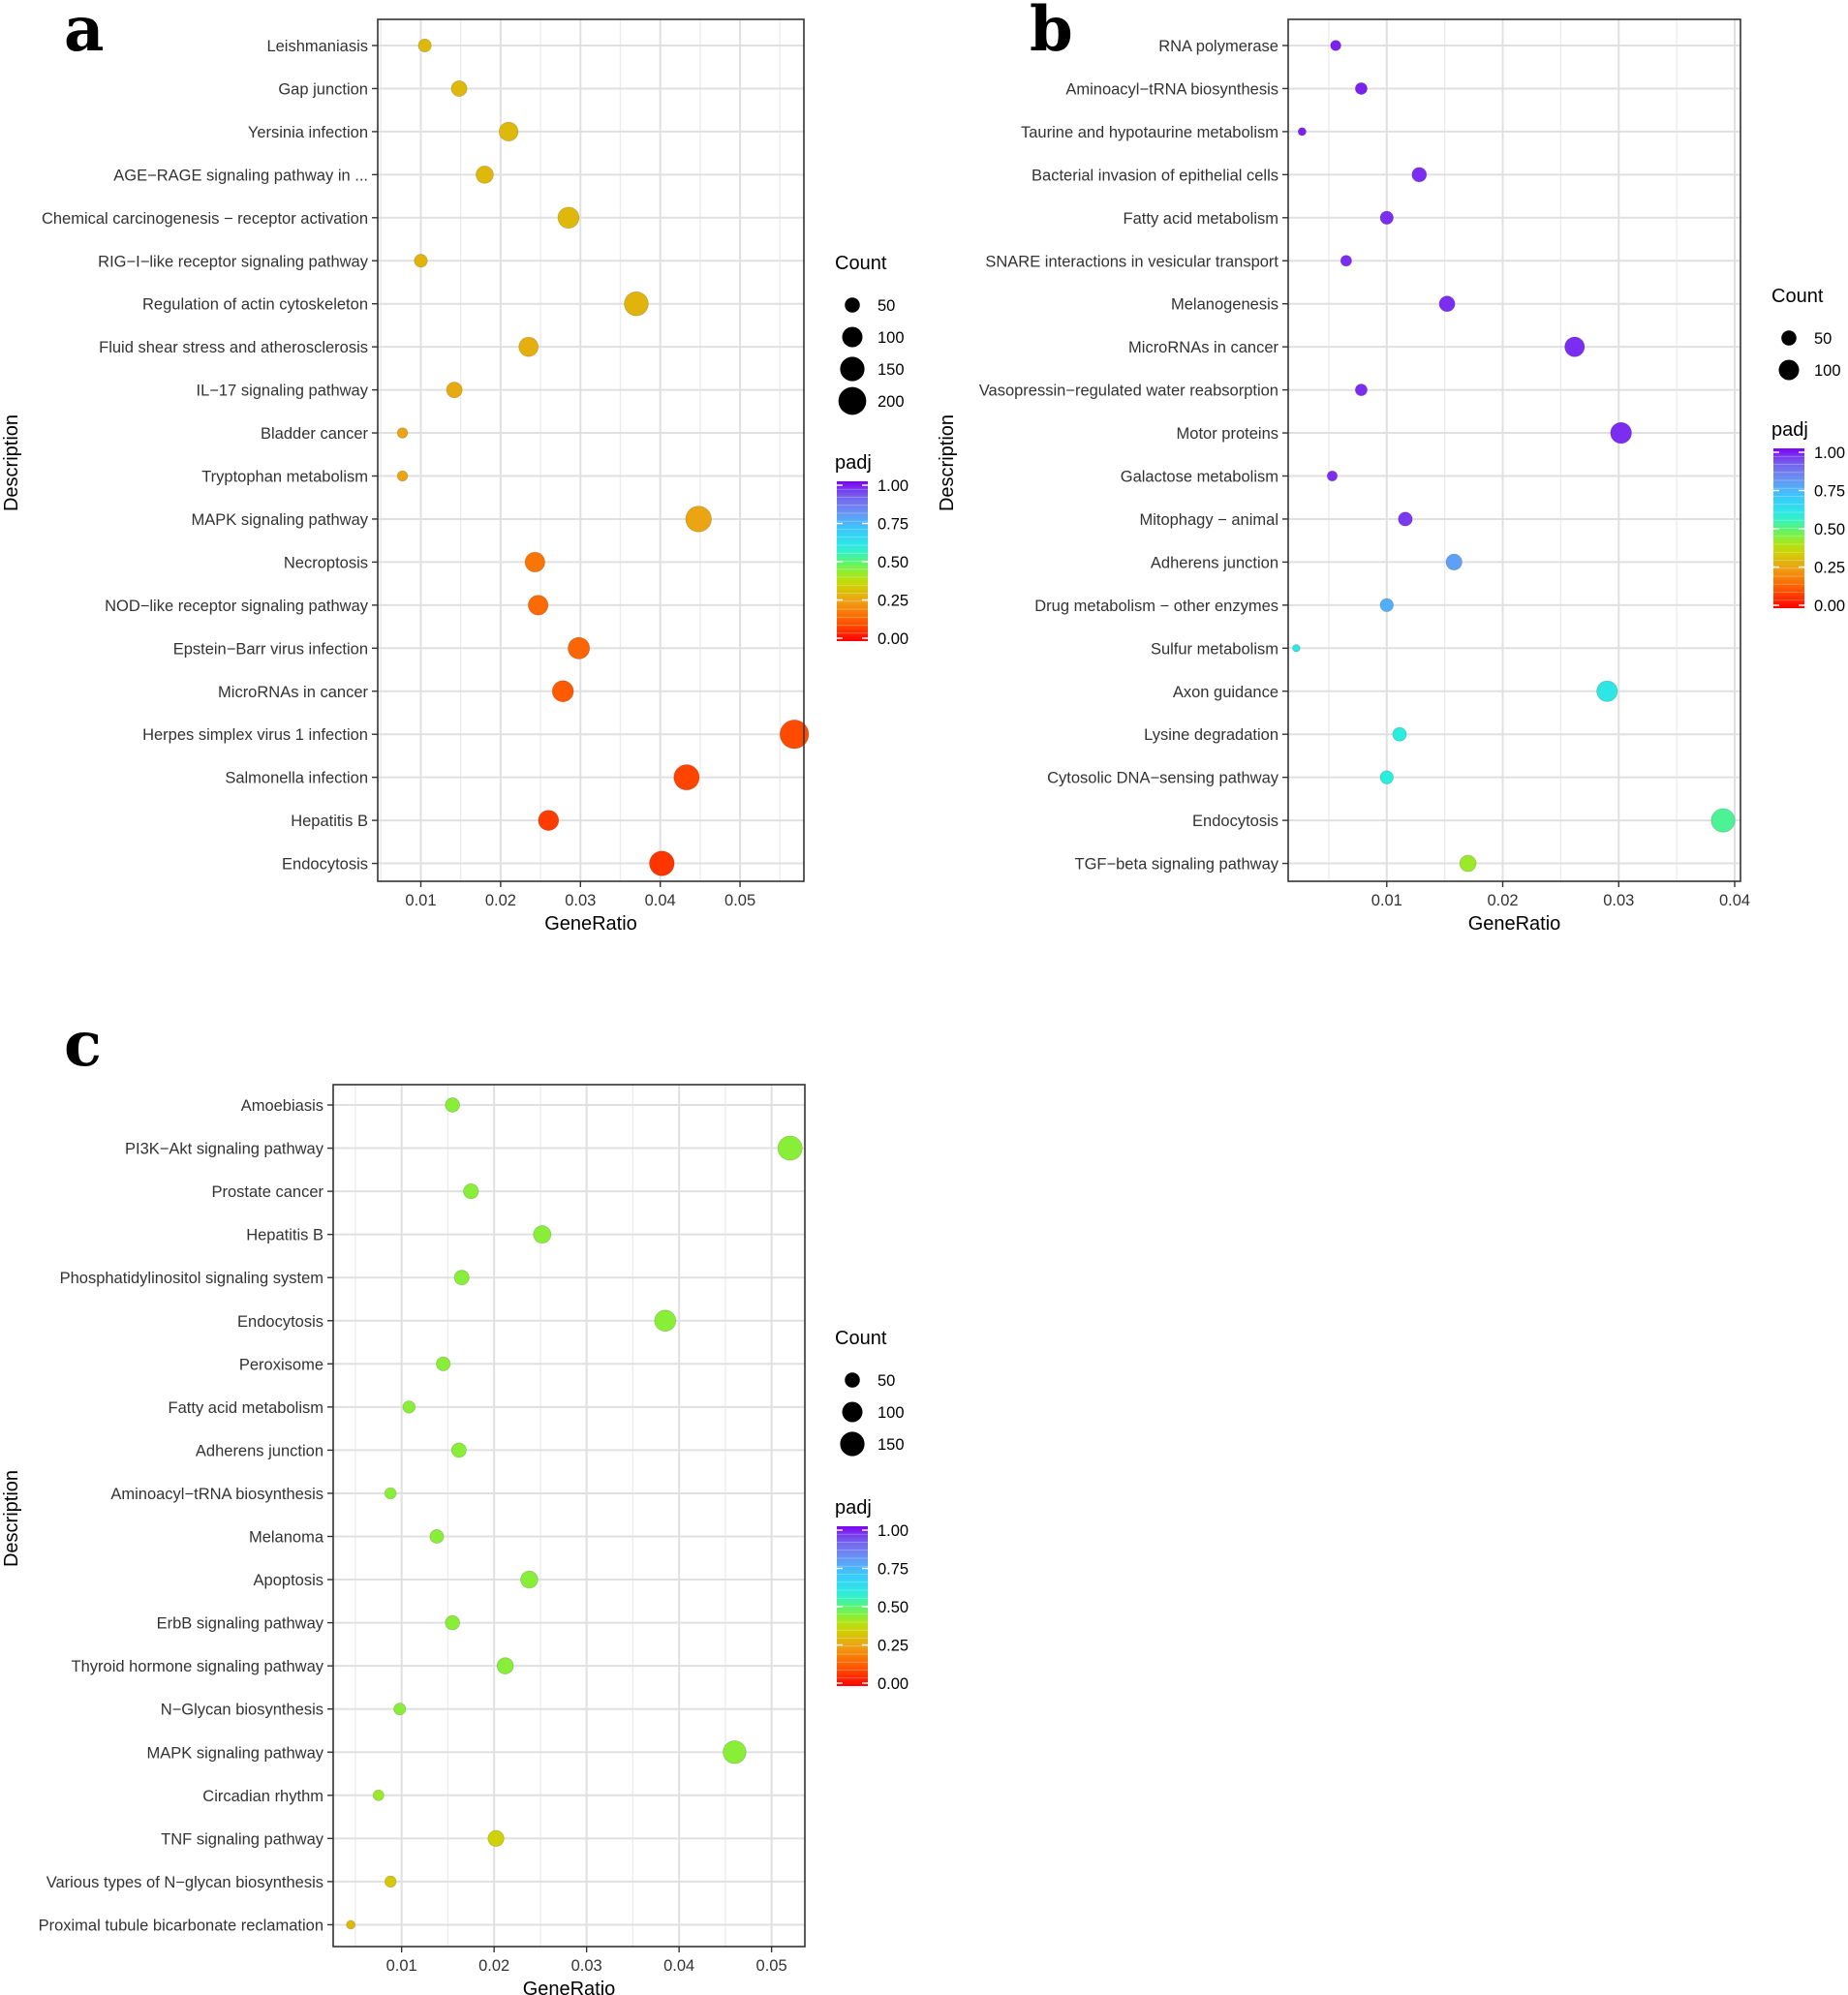 The width and height of the screenshot is (1848, 1995). Describe the element at coordinates (1128, 391) in the screenshot. I see `category-label: Vasopressin−regulated water reabsorption` at that location.